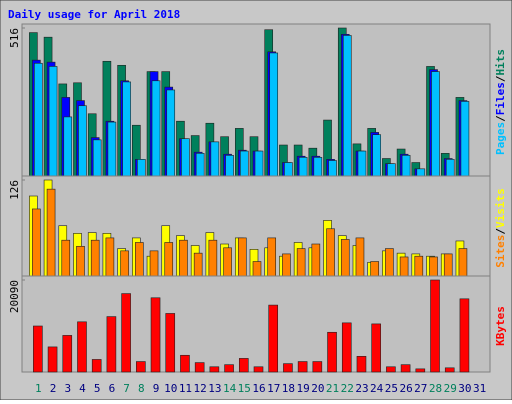 The width and height of the screenshot is (512, 404). I want to click on legend-entry: Sites, so click(500, 251).